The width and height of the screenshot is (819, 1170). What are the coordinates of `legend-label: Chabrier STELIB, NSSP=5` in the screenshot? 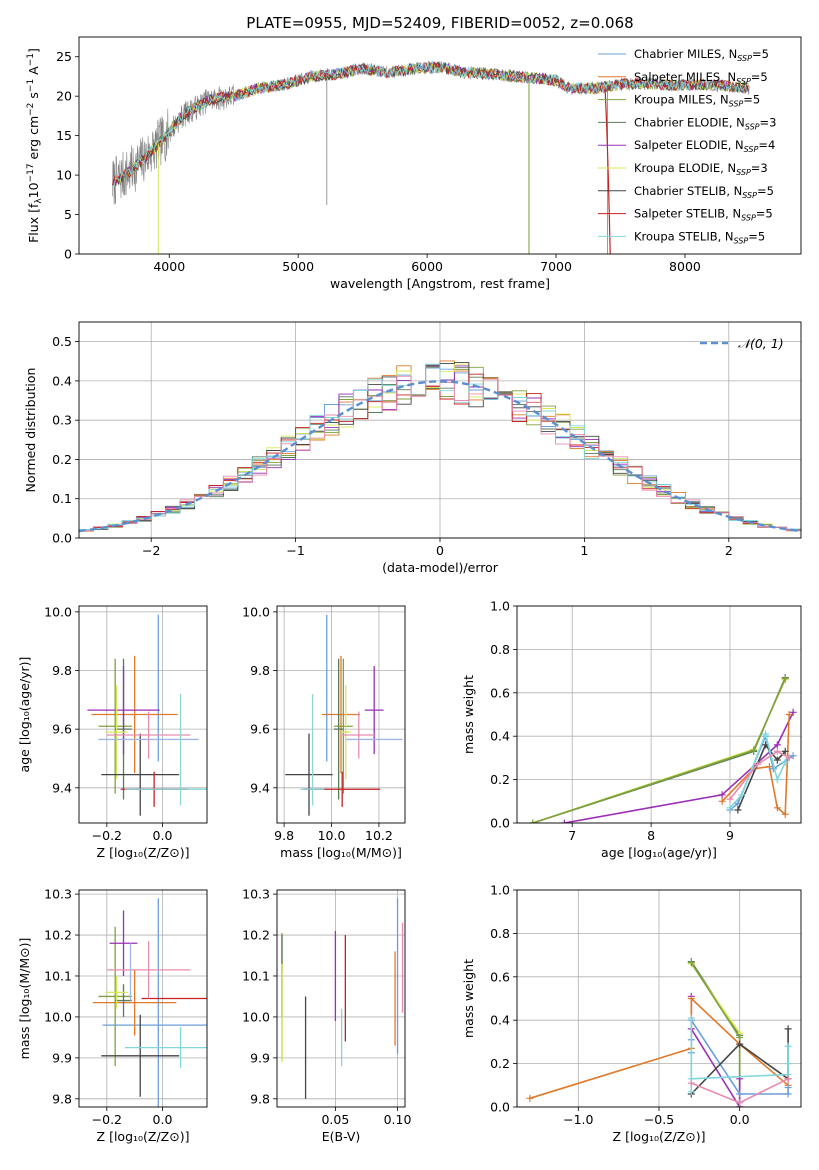 It's located at (704, 192).